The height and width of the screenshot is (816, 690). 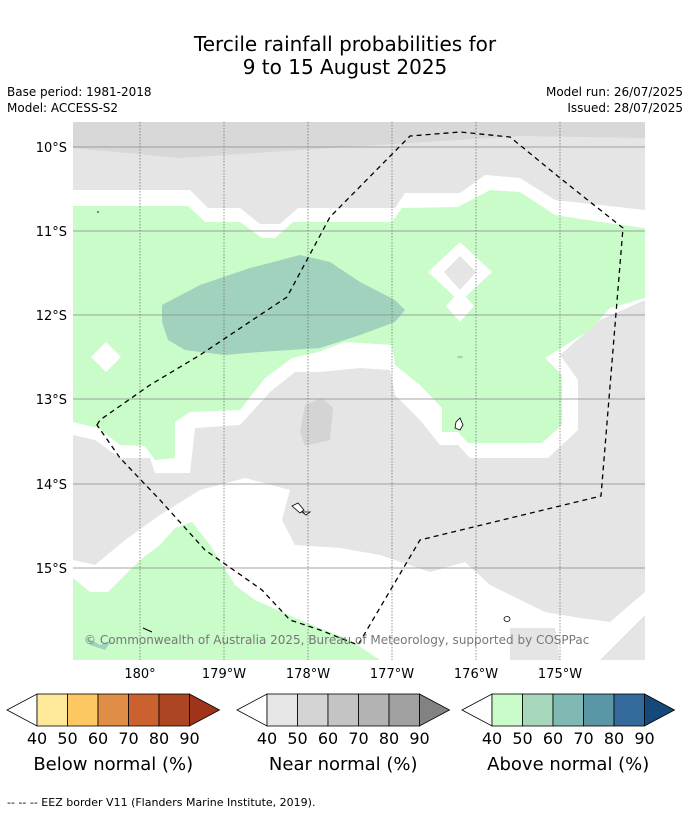 I want to click on colorbar-label: Above normal (%), so click(x=568, y=764).